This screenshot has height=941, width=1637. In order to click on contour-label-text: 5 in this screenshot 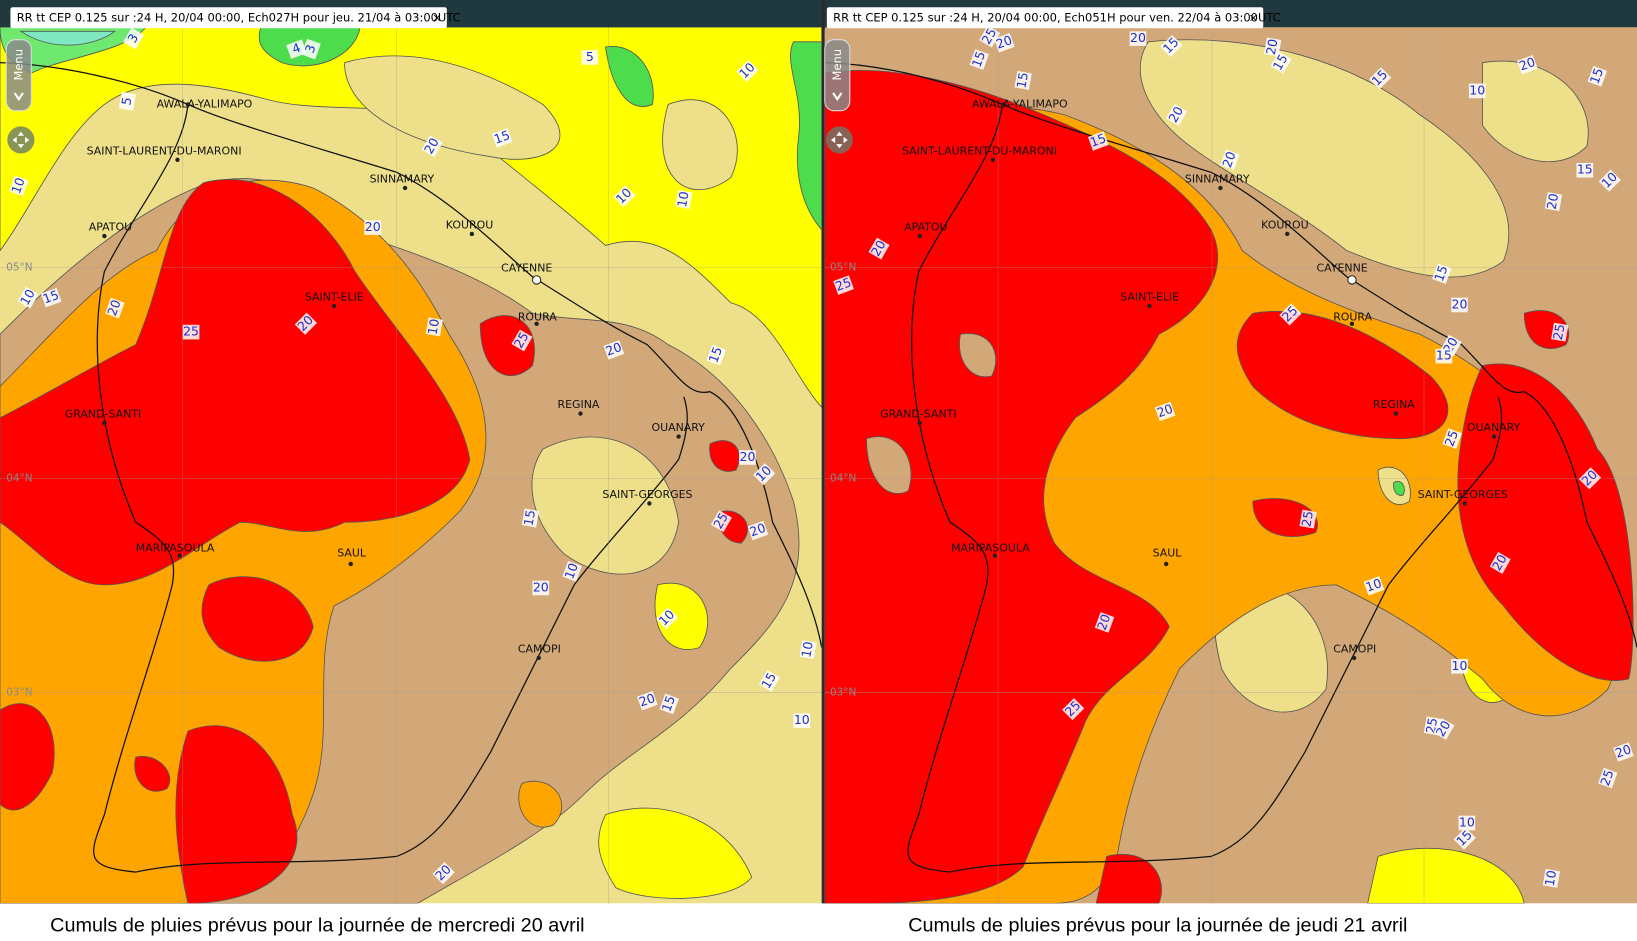, I will do `click(126, 101)`.